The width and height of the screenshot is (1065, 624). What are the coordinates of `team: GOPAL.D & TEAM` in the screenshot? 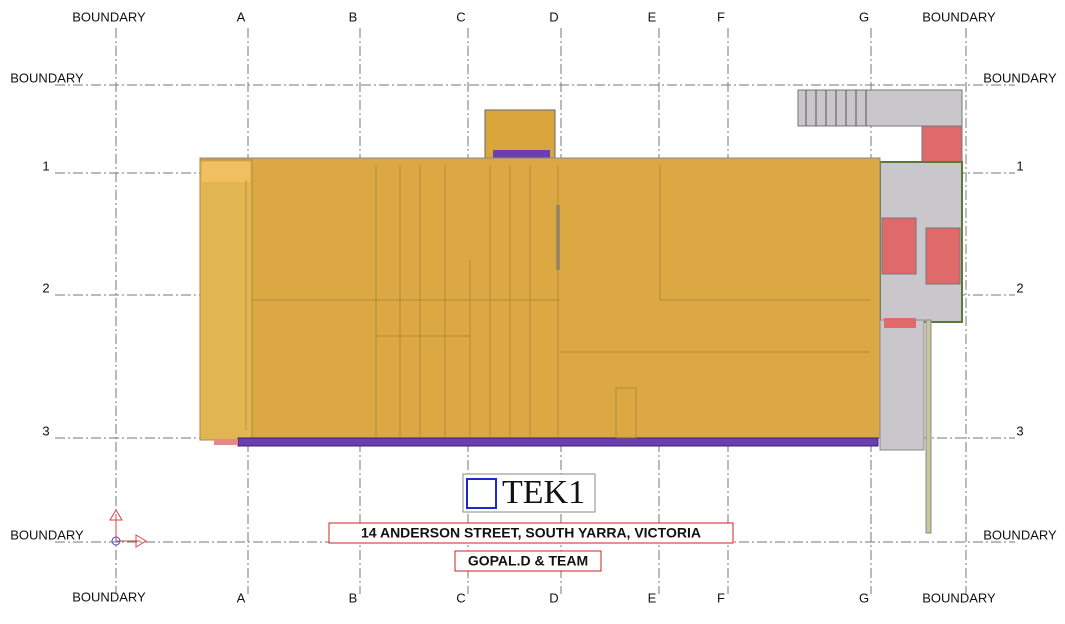 It's located at (528, 561).